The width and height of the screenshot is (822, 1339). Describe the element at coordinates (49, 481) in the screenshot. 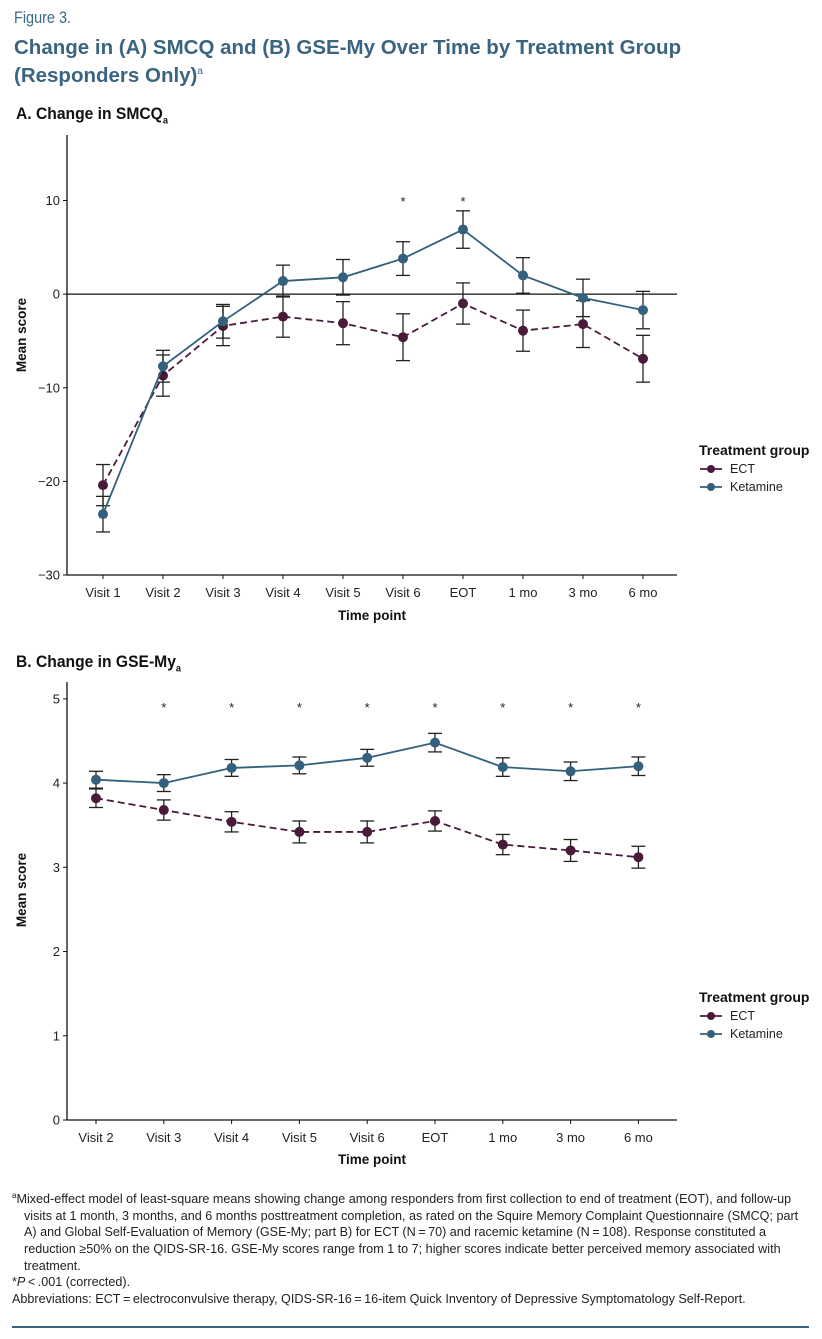

I see `y-tick-label: −20` at that location.